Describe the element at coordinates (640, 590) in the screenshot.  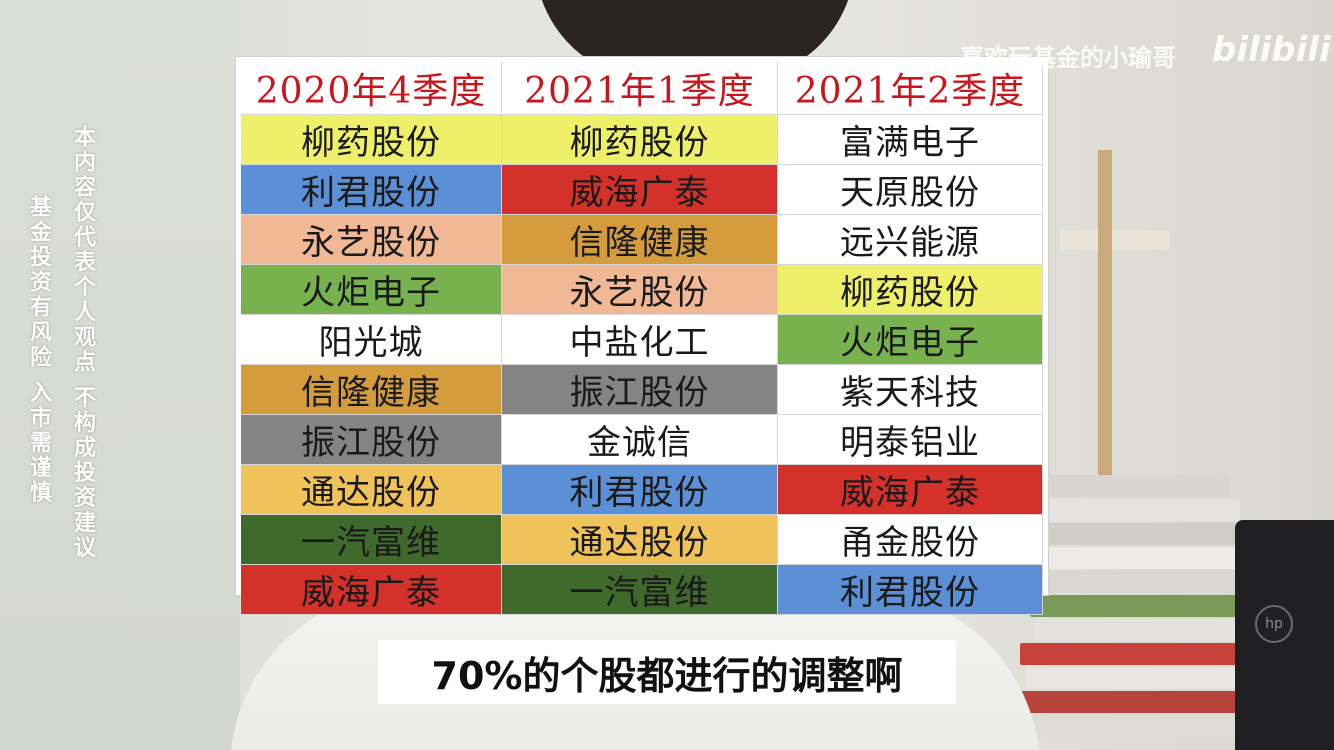
I see `table-cell-q1-2021-row-10: 一汽富维` at that location.